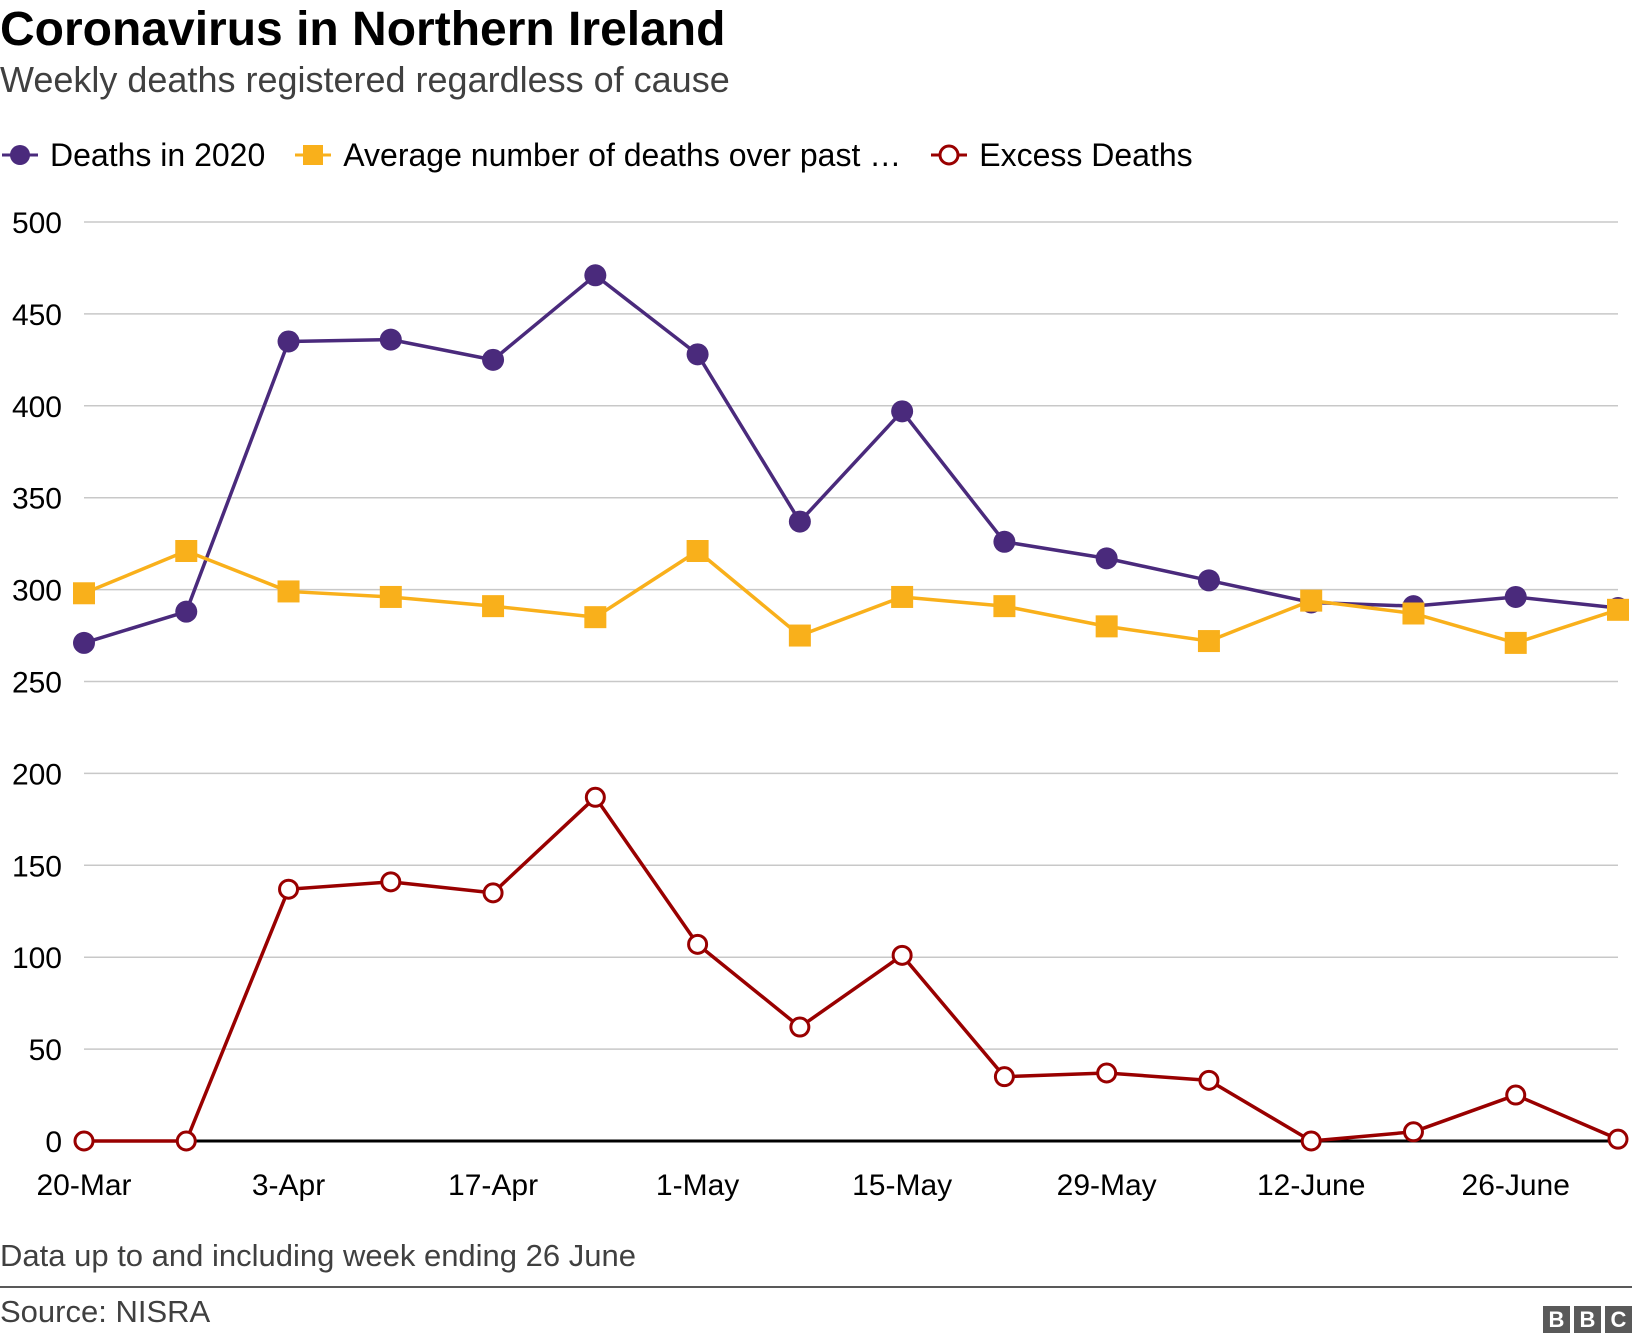 The image size is (1632, 1340). I want to click on y-tick-label: 150, so click(37, 866).